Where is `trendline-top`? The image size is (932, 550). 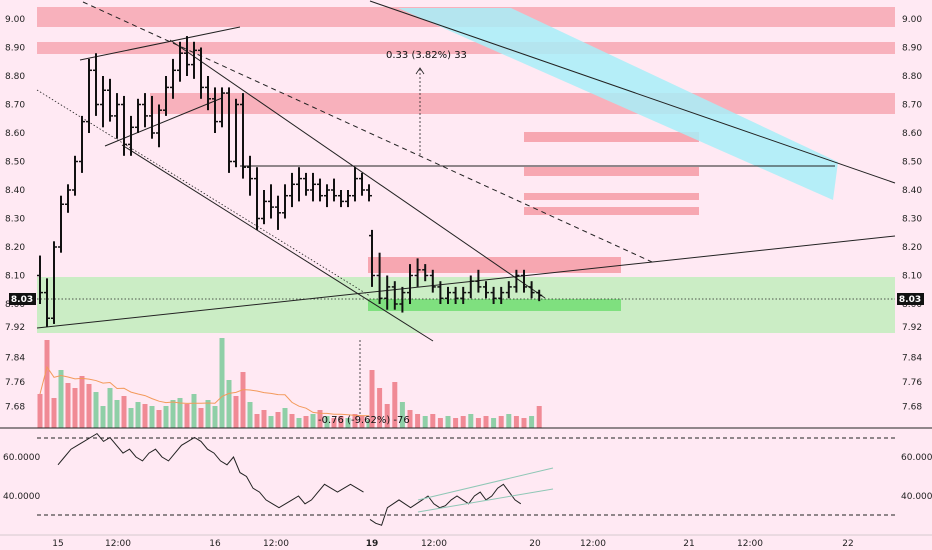 trendline-top is located at coordinates (160, 43).